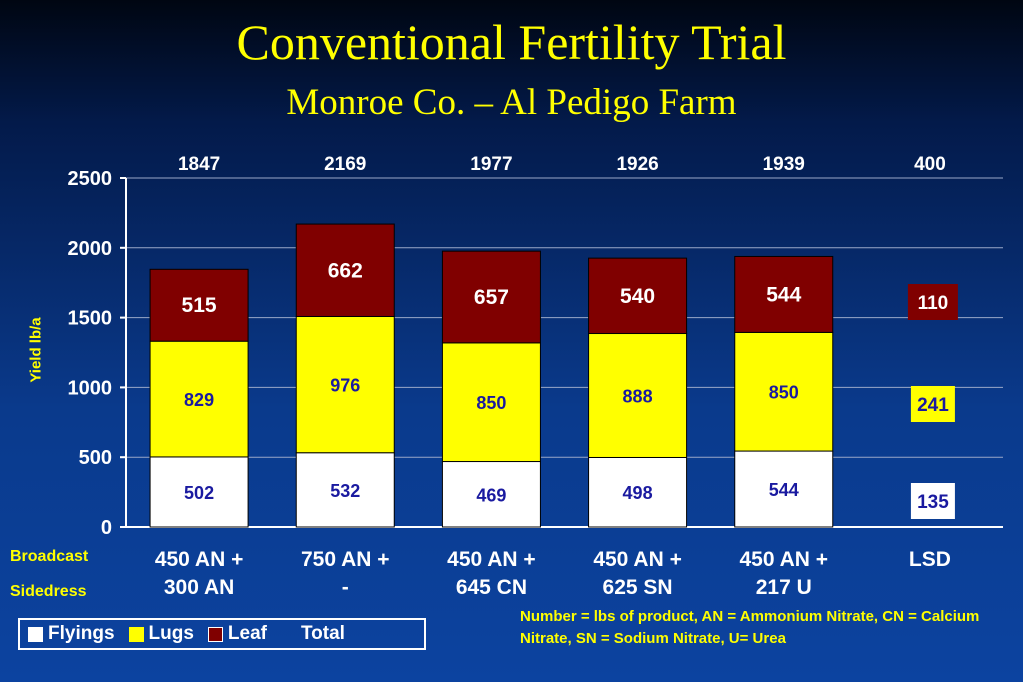  Describe the element at coordinates (784, 164) in the screenshot. I see `total-label: 1939` at that location.